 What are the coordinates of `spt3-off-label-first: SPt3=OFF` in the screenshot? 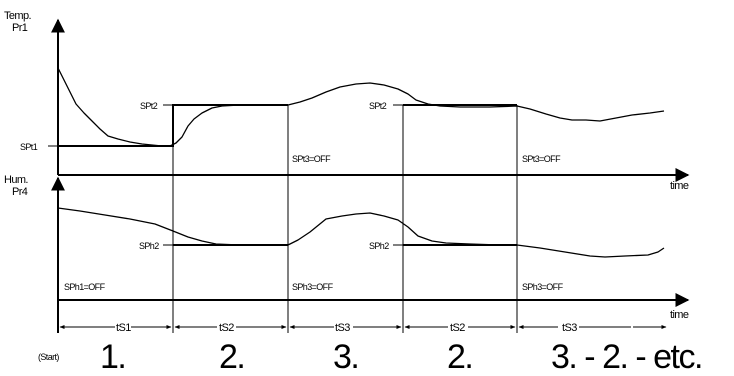 It's located at (311, 159).